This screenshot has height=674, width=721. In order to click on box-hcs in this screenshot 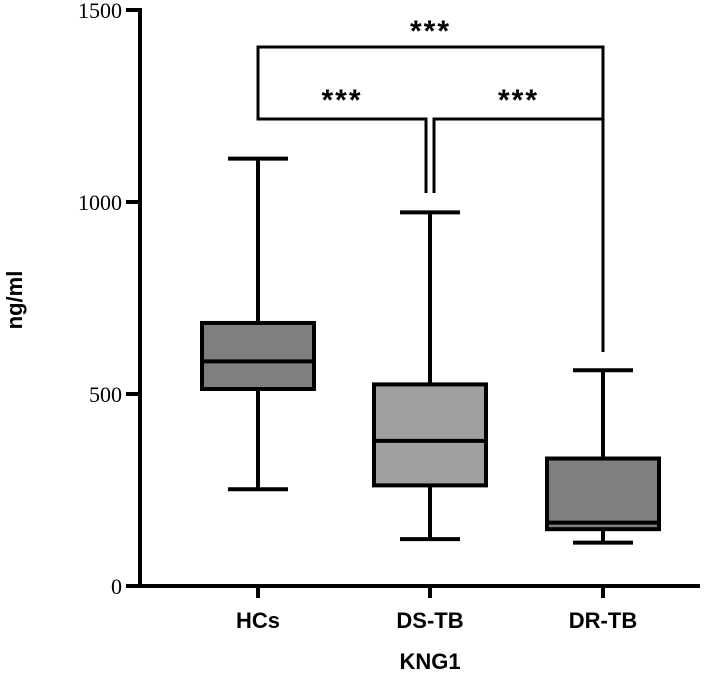, I will do `click(258, 324)`.